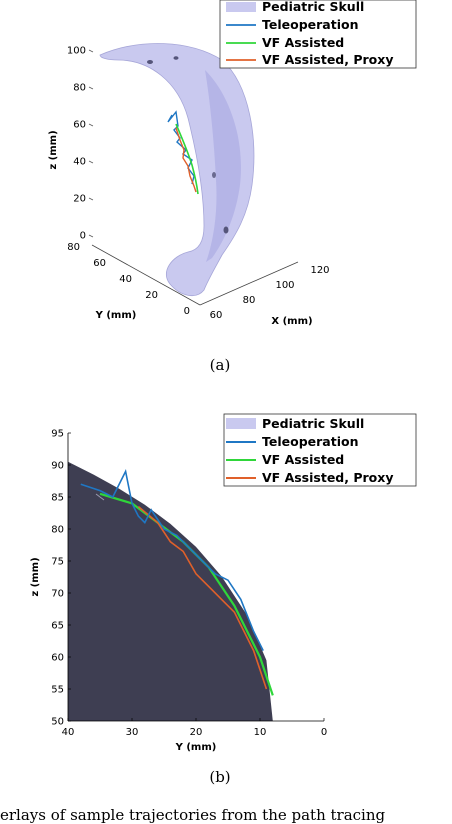 This screenshot has height=824, width=452. What do you see at coordinates (151, 295) in the screenshot?
I see `a-y-tick-label: 20` at bounding box center [151, 295].